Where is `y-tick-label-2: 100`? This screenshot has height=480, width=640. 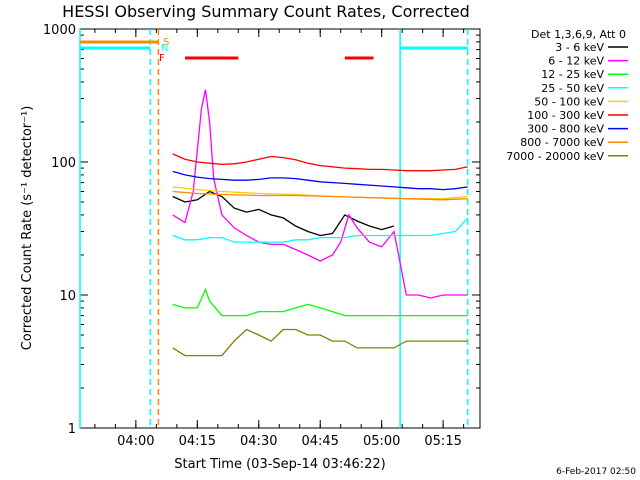
y-tick-label-2: 100 is located at coordinates (63, 163).